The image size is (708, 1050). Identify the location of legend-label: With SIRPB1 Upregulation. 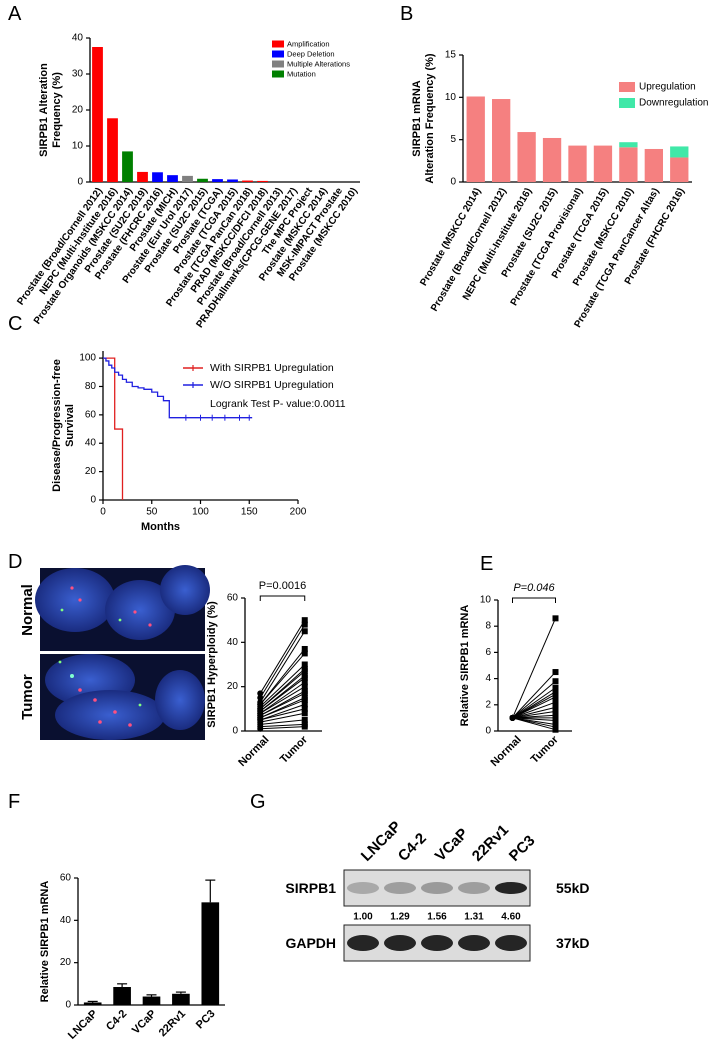
(272, 368).